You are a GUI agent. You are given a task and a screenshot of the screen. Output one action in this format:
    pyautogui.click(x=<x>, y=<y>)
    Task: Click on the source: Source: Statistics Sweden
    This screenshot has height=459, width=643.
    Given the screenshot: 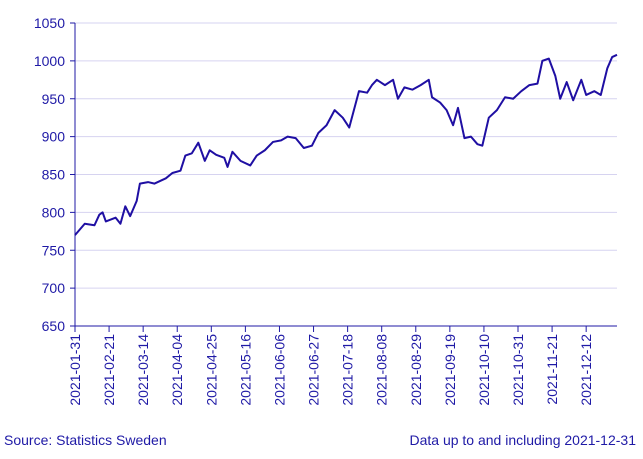 What is the action you would take?
    pyautogui.click(x=85, y=440)
    